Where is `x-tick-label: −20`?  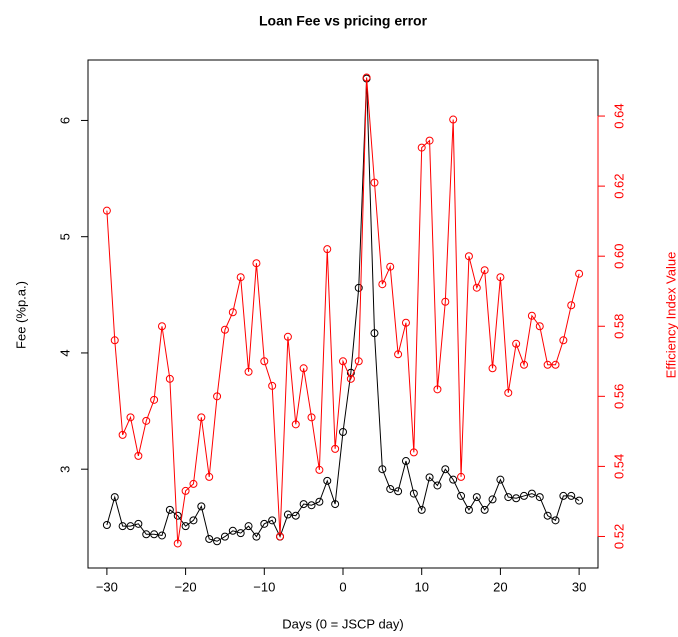 x-tick-label: −20 is located at coordinates (186, 586).